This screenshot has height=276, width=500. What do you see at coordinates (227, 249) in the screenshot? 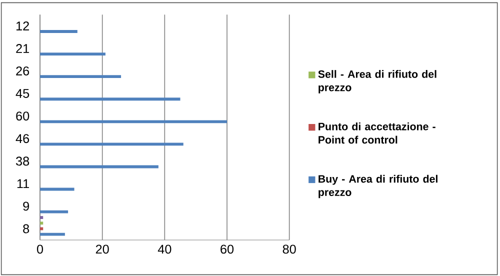
I see `x-tick-label: 60` at bounding box center [227, 249].